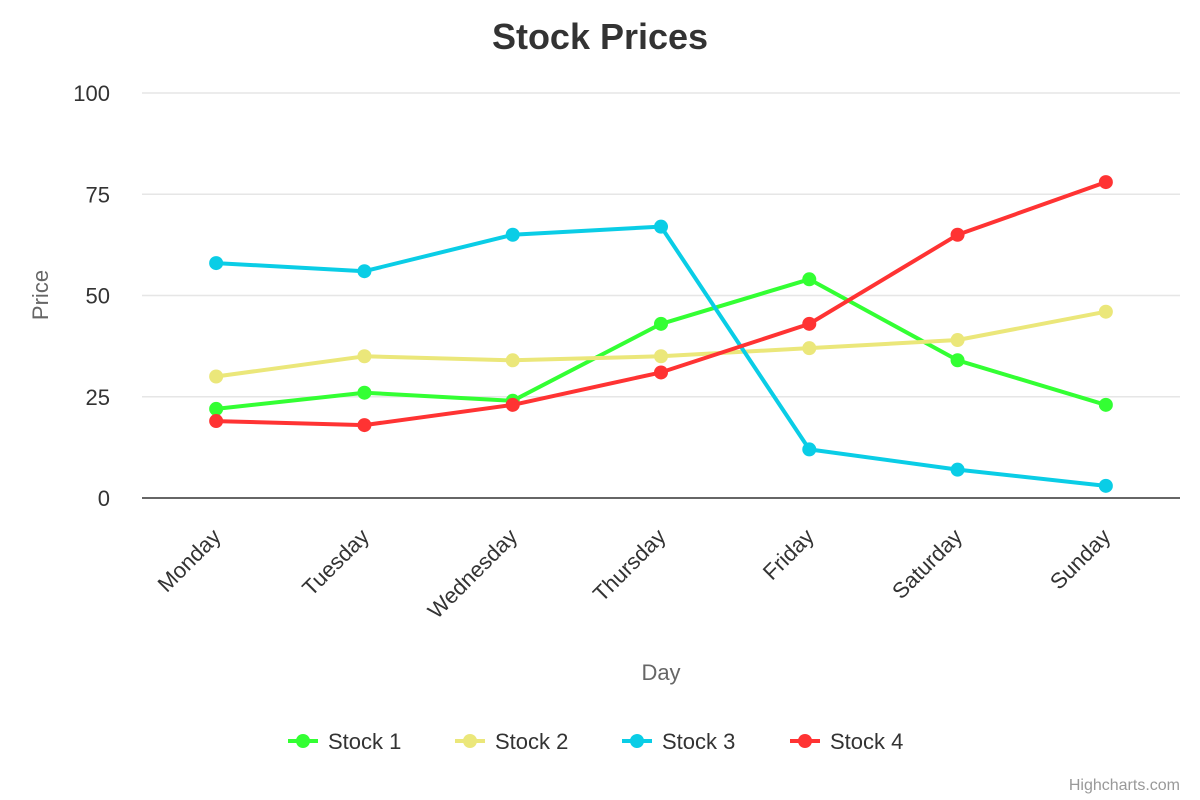 Image resolution: width=1200 pixels, height=800 pixels. Describe the element at coordinates (1124, 785) in the screenshot. I see `credits-link: Highcharts.com` at that location.